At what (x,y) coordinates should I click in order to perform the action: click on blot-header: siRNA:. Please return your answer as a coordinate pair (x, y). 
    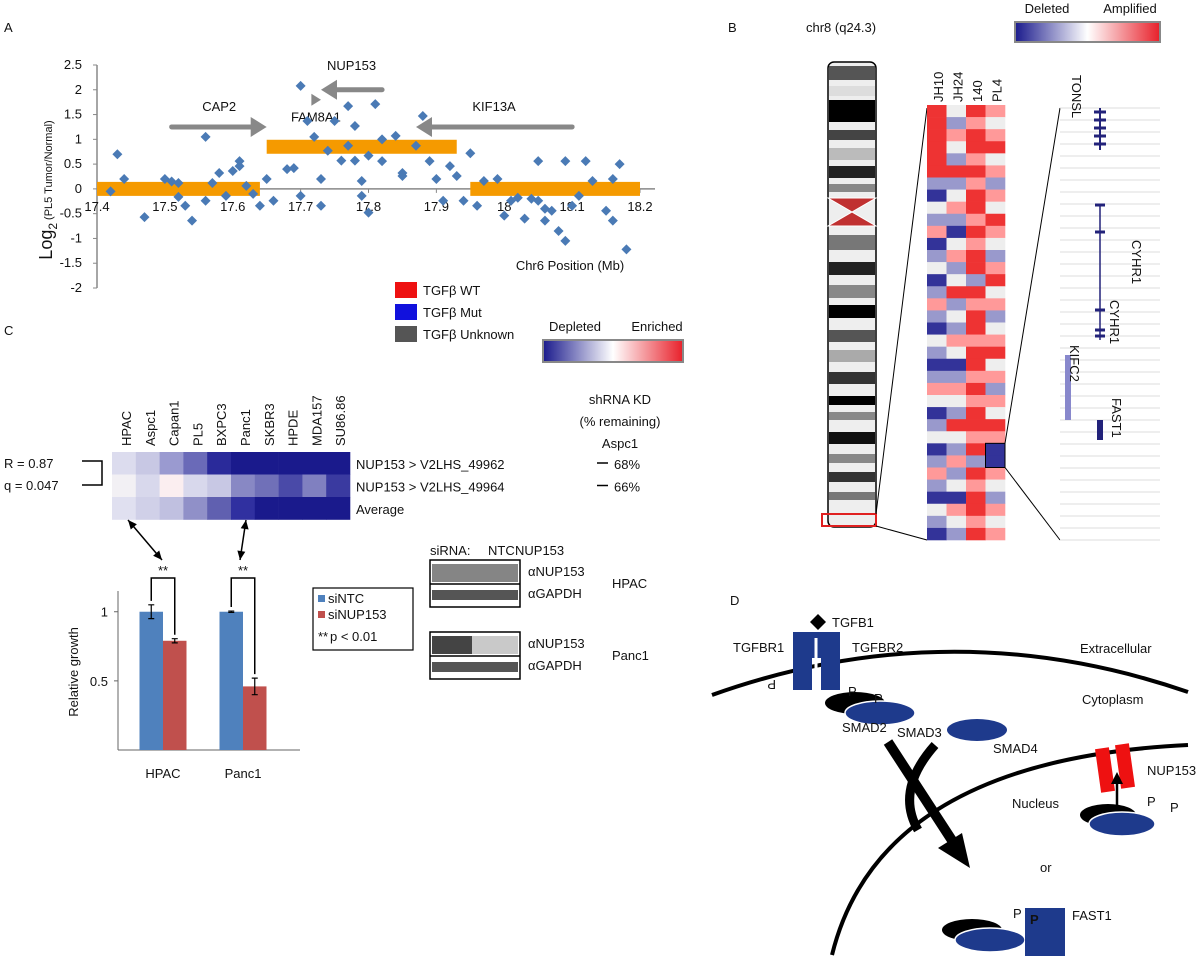
    Looking at the image, I should click on (450, 550).